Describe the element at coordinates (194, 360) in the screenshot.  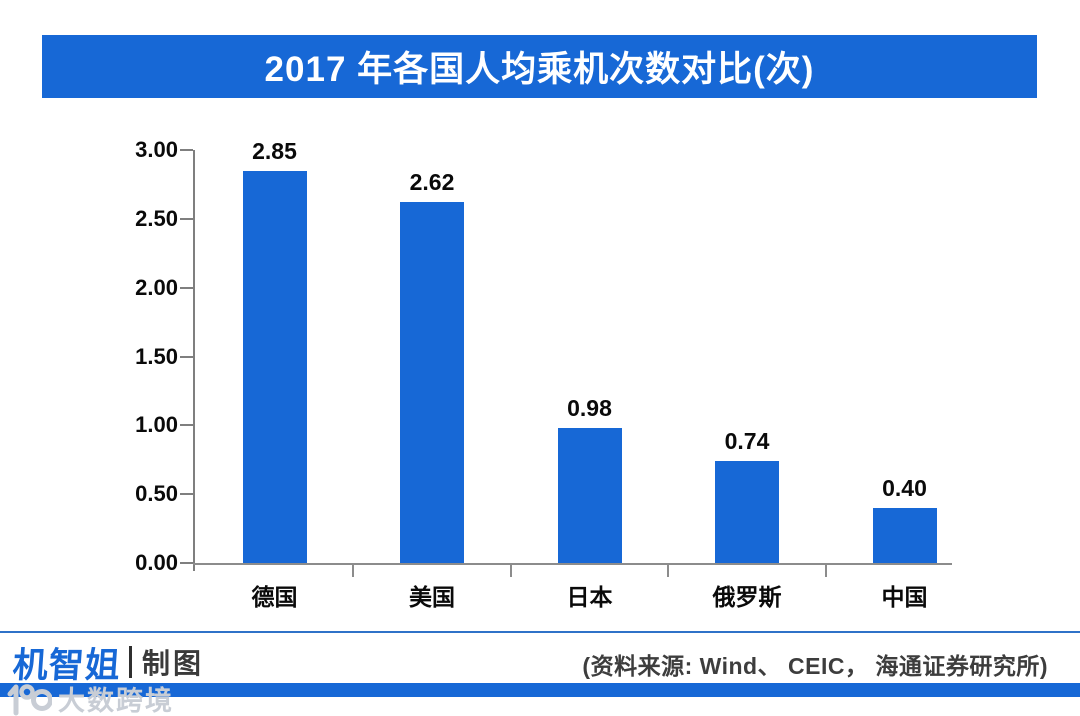
I see `y-axis-line` at that location.